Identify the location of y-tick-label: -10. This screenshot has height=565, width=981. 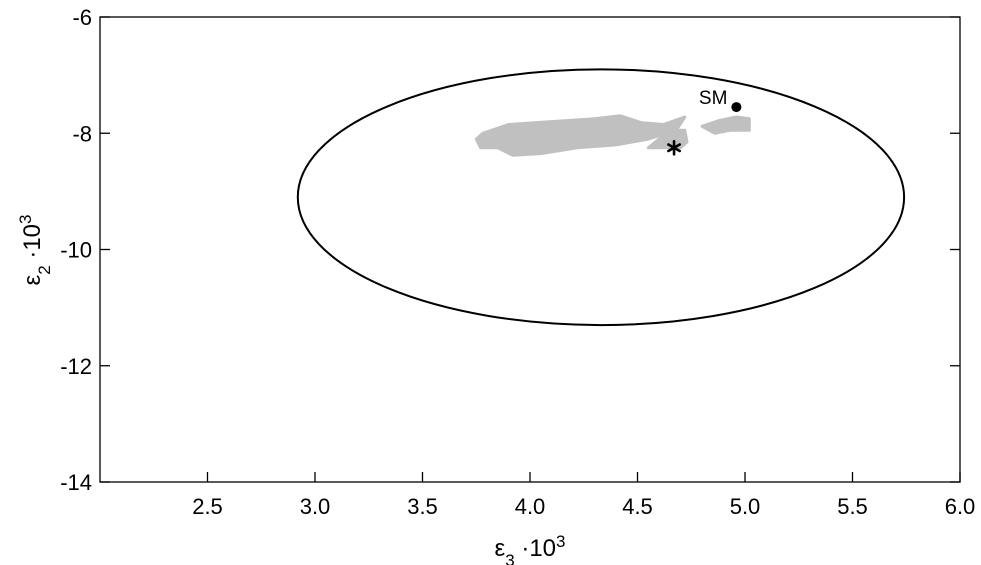
(76, 250).